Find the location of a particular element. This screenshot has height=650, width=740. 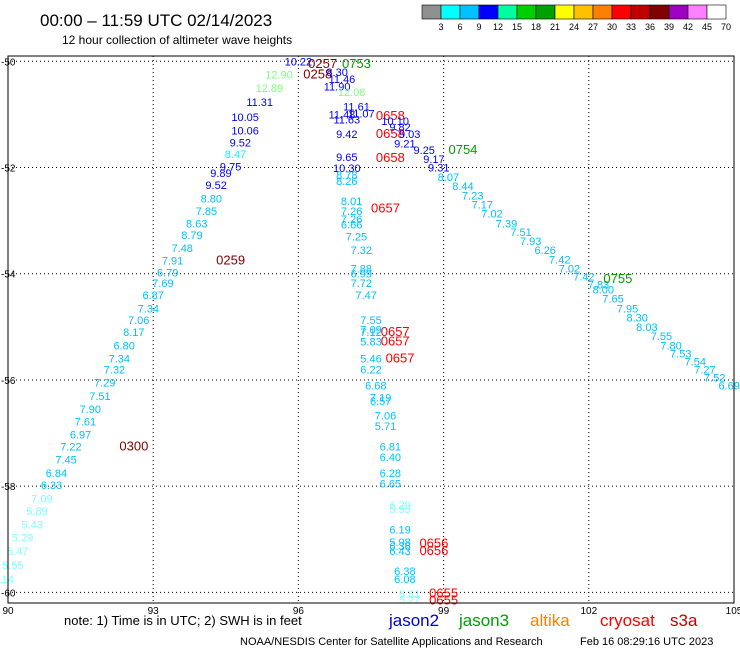

wave-height-label: 7.26 is located at coordinates (351, 212).